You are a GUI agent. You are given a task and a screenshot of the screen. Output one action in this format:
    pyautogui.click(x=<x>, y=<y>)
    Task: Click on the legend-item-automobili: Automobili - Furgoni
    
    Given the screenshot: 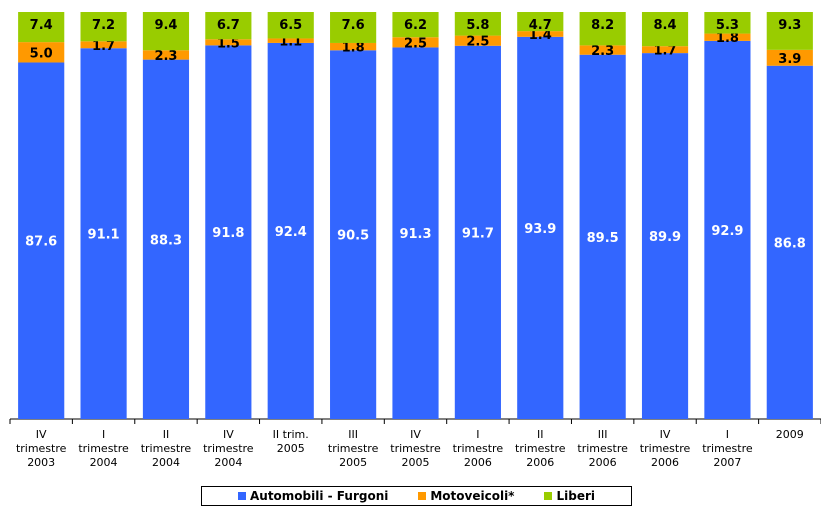 What is the action you would take?
    pyautogui.click(x=313, y=496)
    